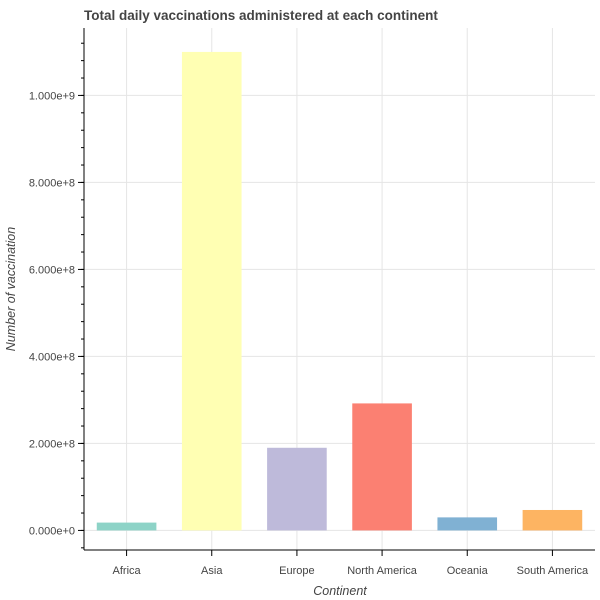 This screenshot has width=600, height=600. What do you see at coordinates (467, 524) in the screenshot?
I see `bar-oceania` at bounding box center [467, 524].